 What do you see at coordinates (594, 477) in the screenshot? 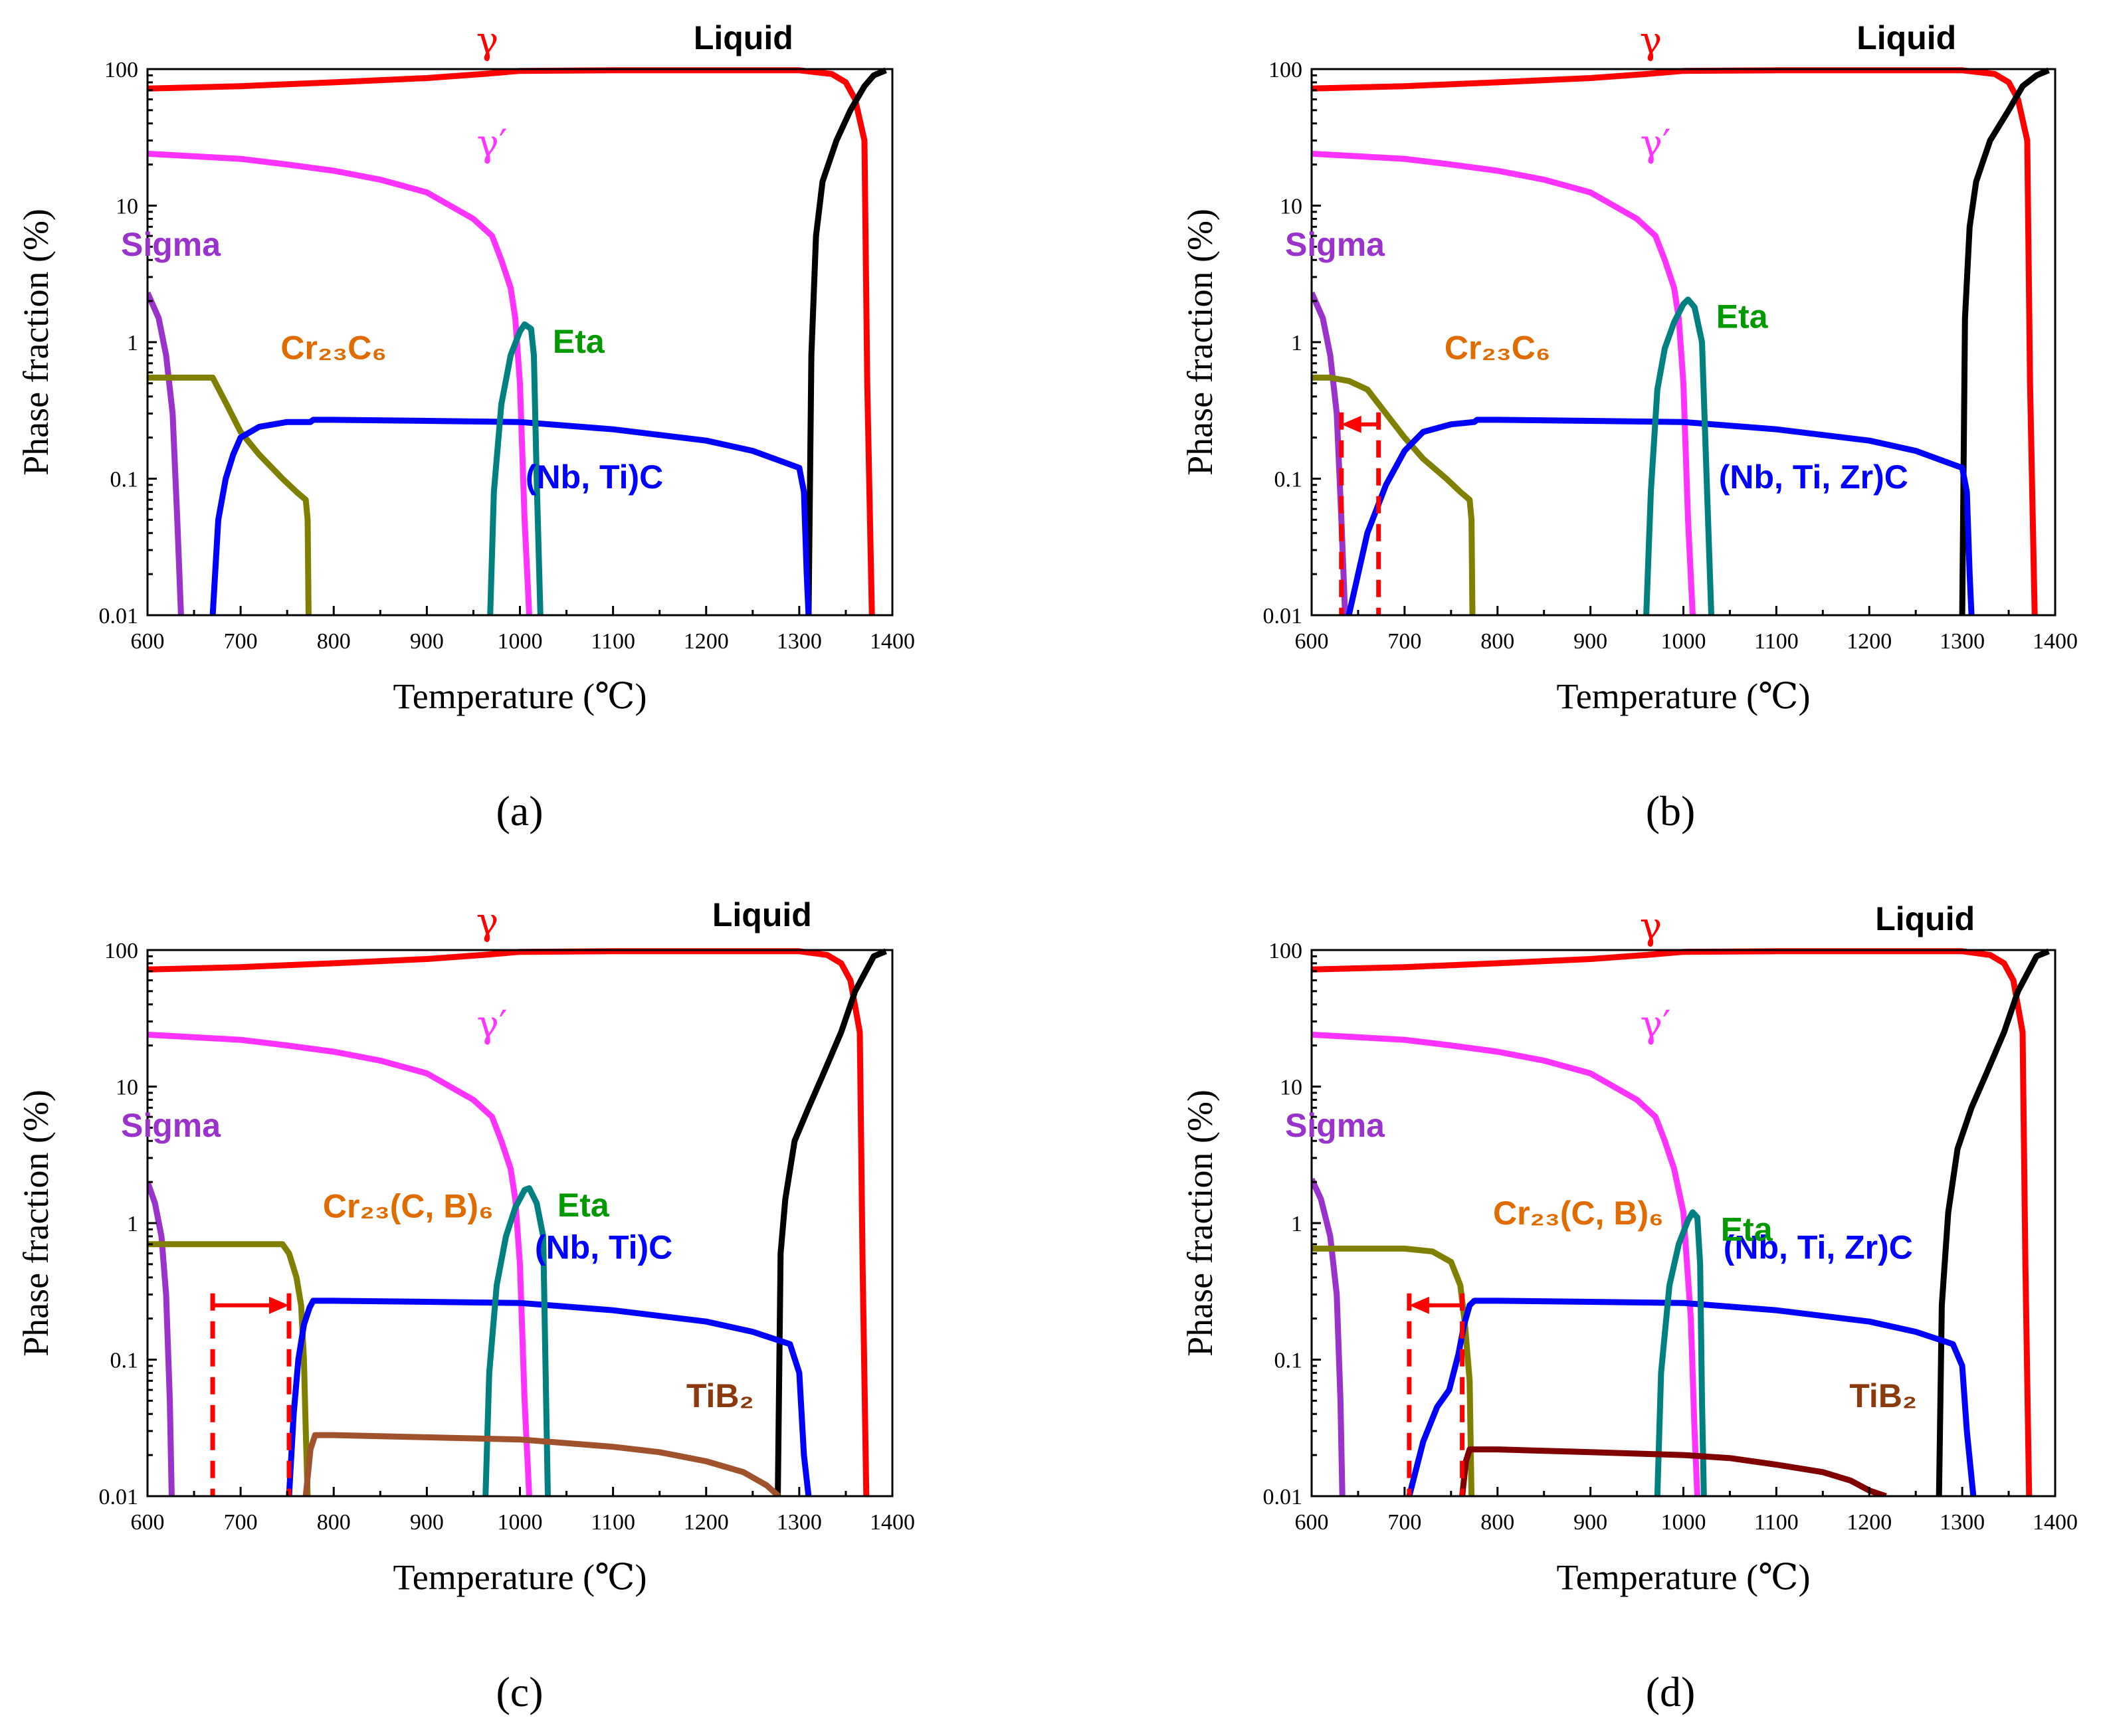
I see `phase-label-nb-ti-c: (Nb, Ti)C` at bounding box center [594, 477].